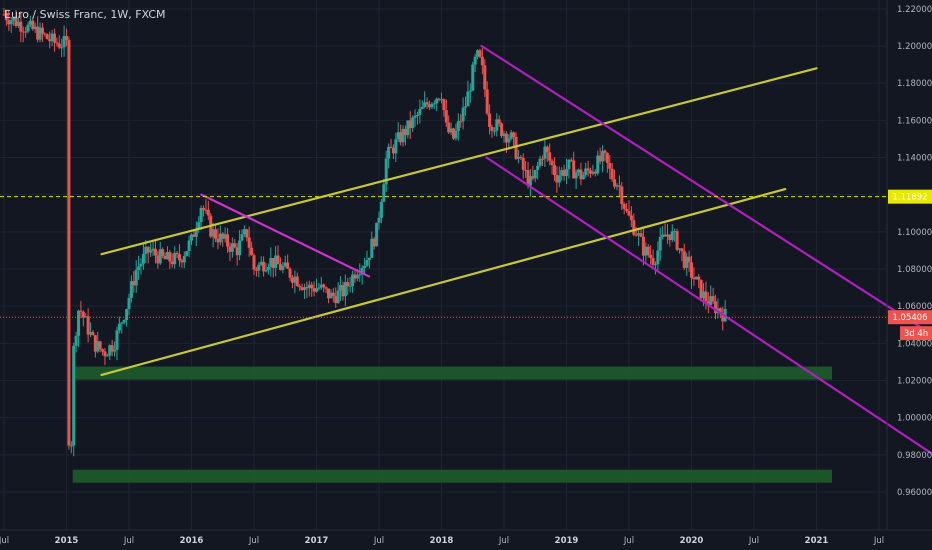 This screenshot has width=932, height=550. I want to click on y-tick-label: 1.18000, so click(914, 84).